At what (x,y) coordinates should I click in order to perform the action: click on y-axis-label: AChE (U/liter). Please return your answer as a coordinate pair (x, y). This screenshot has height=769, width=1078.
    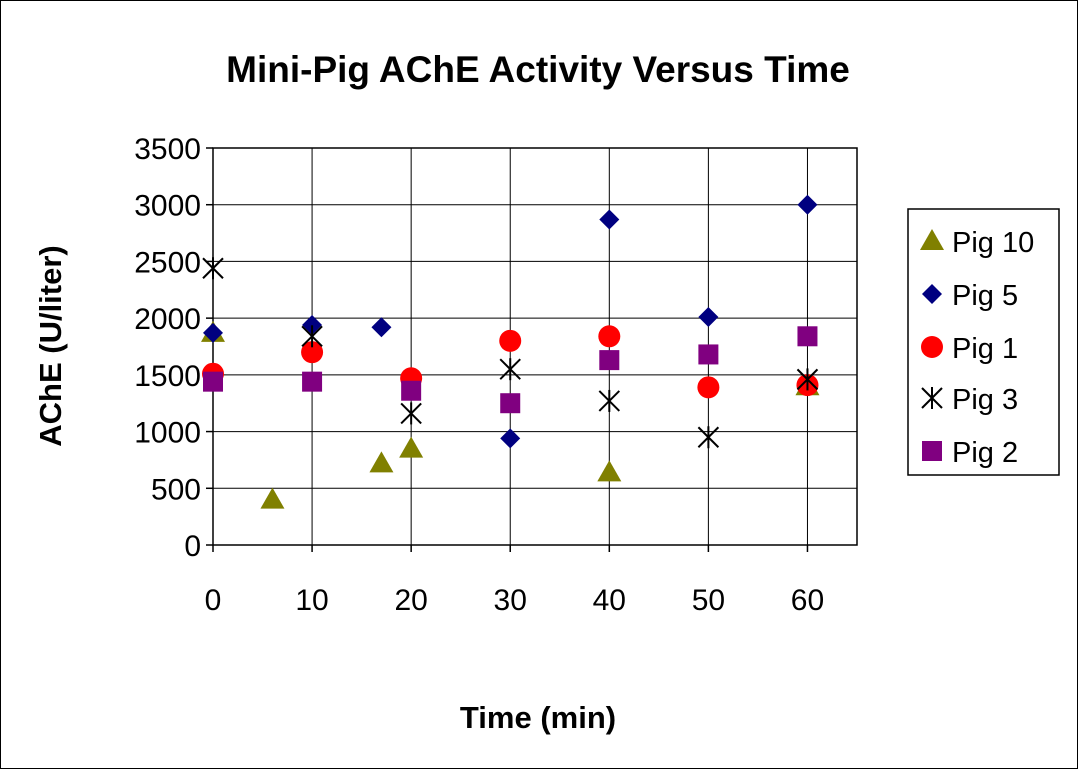
    Looking at the image, I should click on (50, 346).